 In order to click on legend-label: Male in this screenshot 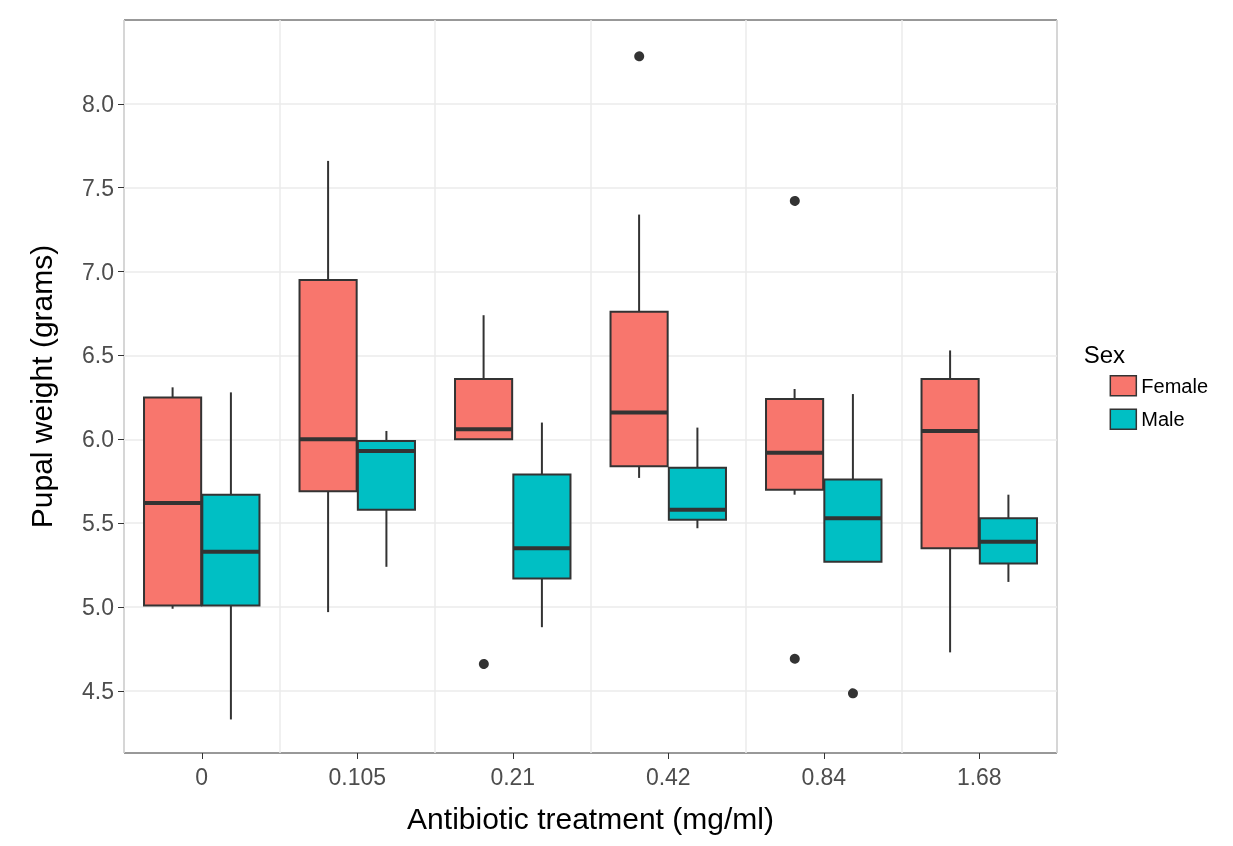, I will do `click(1163, 419)`.